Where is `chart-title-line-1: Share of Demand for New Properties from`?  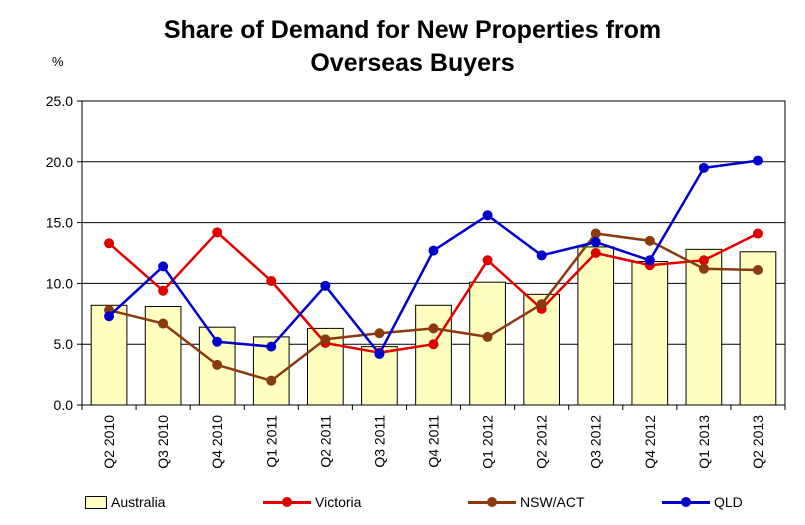 chart-title-line-1: Share of Demand for New Properties from is located at coordinates (412, 30).